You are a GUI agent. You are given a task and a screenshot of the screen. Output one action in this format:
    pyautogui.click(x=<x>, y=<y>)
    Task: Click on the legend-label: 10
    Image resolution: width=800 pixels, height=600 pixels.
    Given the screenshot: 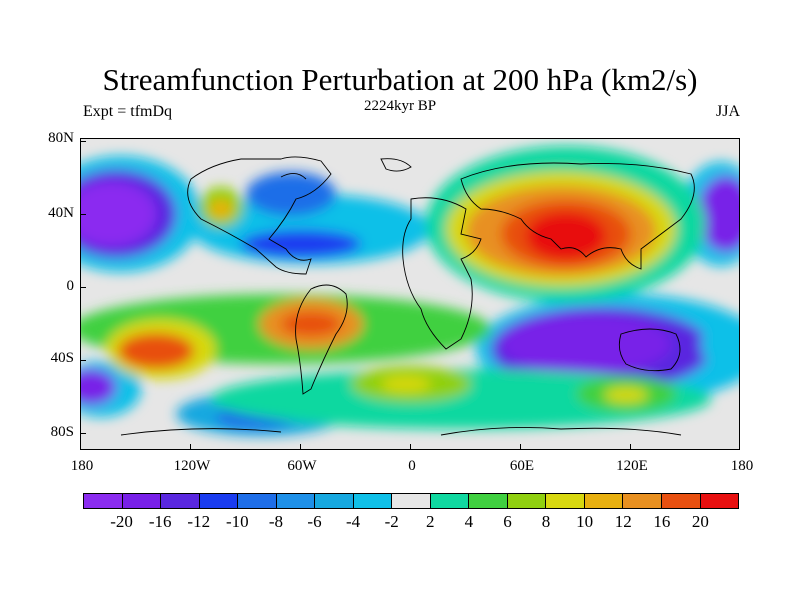 What is the action you would take?
    pyautogui.click(x=585, y=521)
    